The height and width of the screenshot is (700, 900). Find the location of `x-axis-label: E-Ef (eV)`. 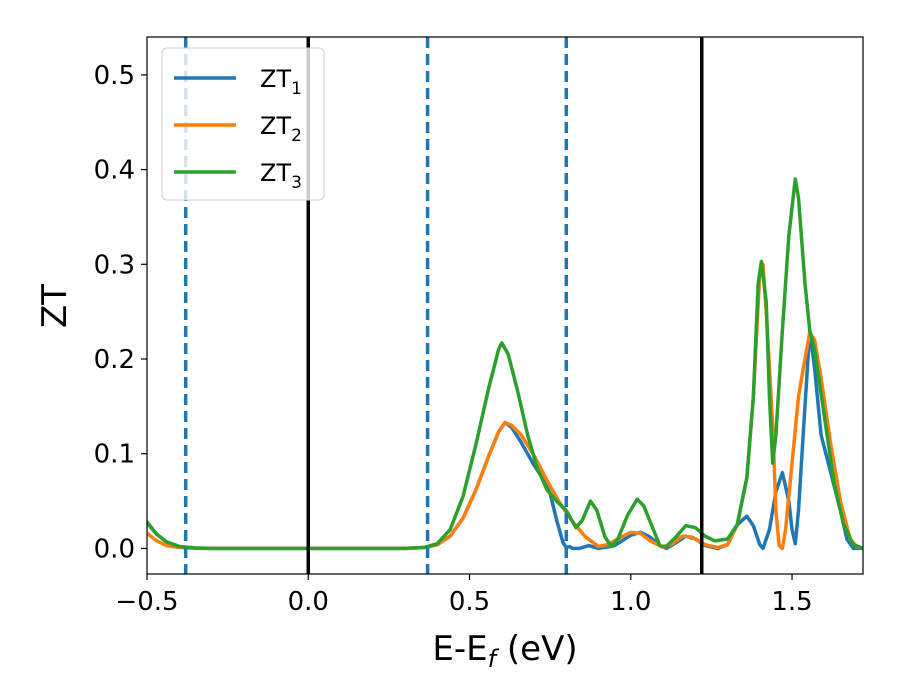

x-axis-label: E-Ef (eV) is located at coordinates (504, 651).